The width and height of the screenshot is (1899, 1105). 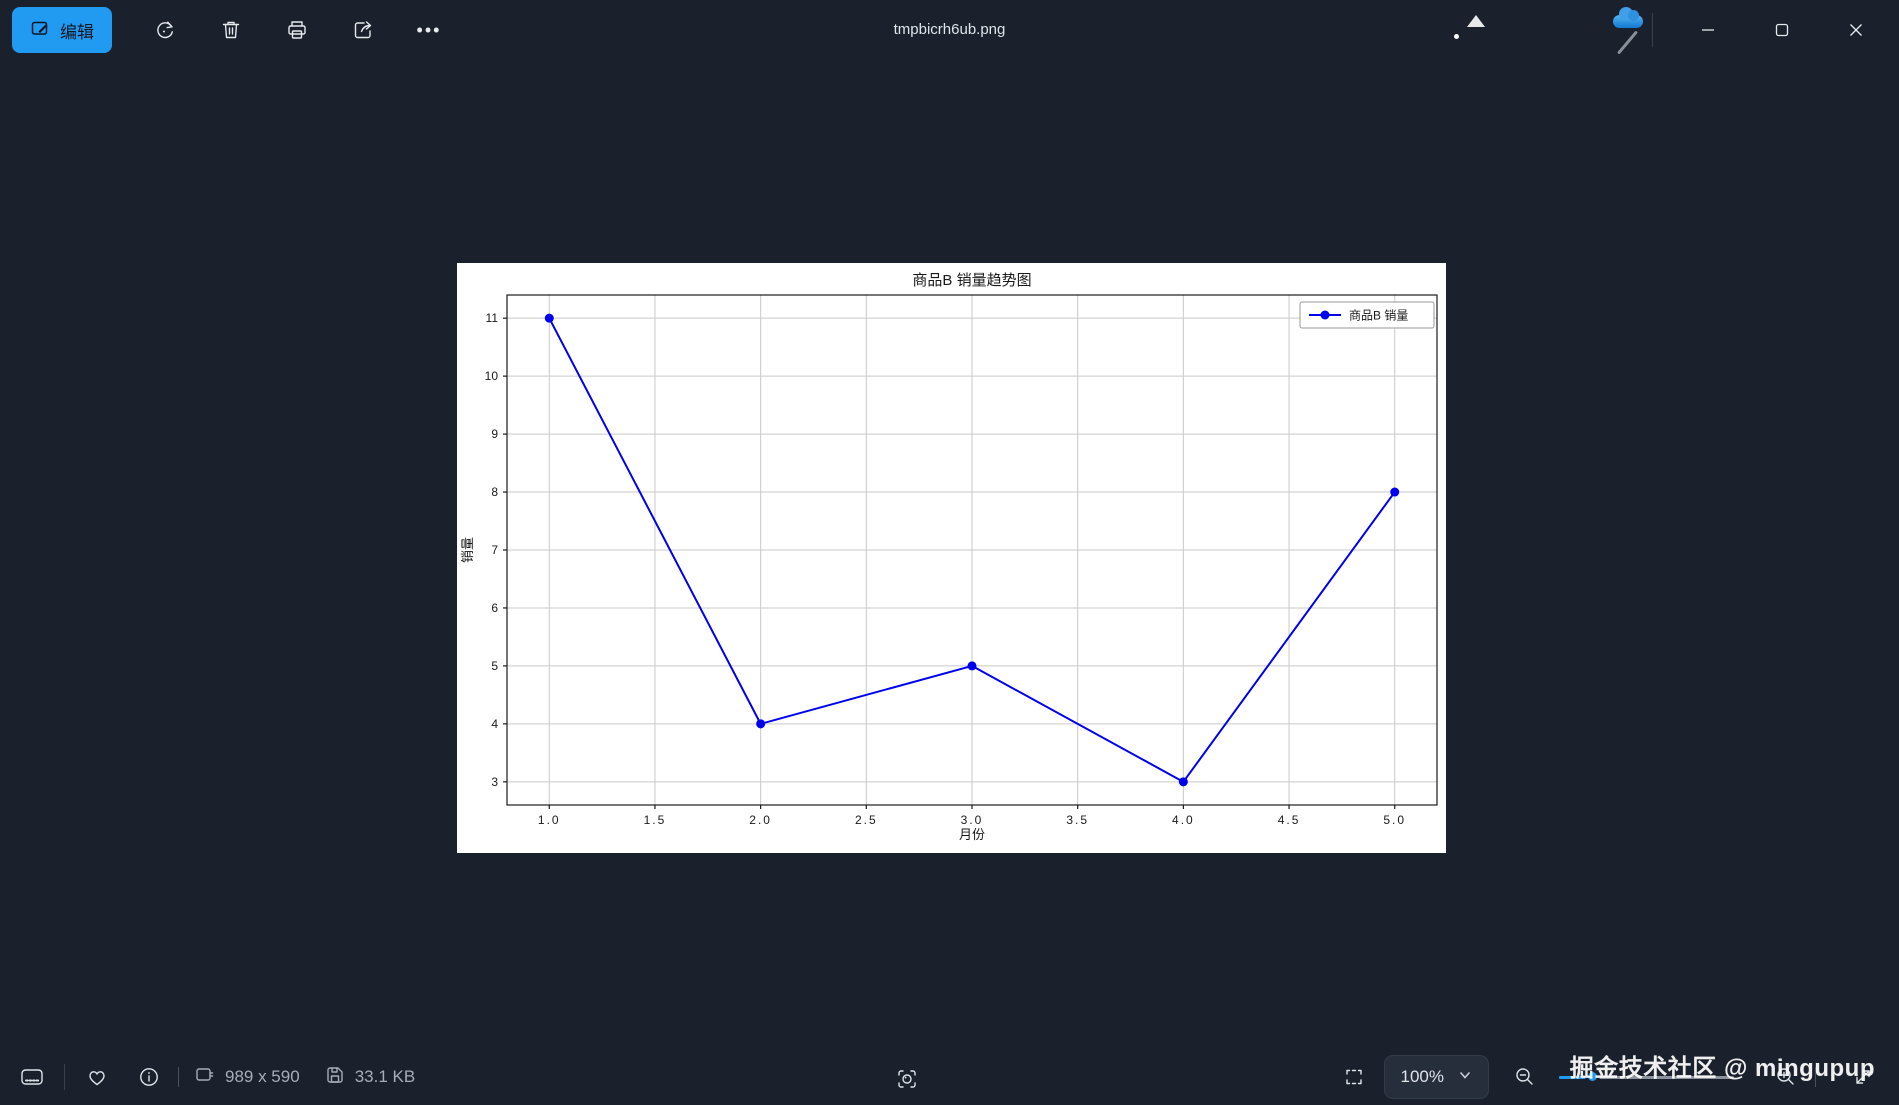 What do you see at coordinates (1465, 1077) in the screenshot?
I see `chevron-down-icon` at bounding box center [1465, 1077].